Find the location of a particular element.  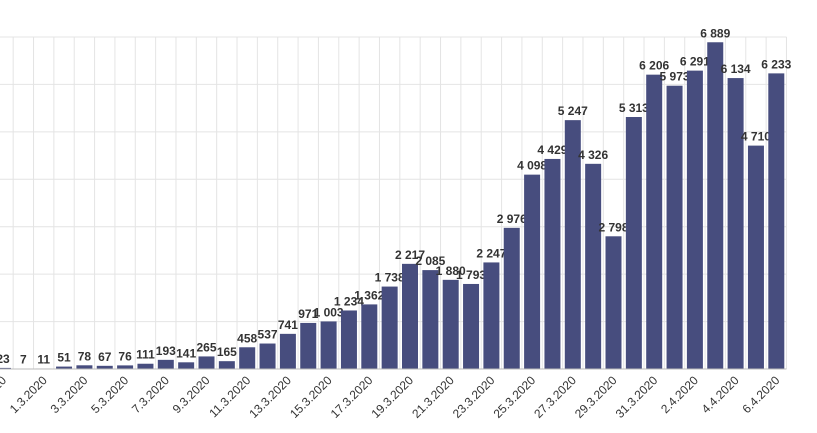

value-label: 23 is located at coordinates (5, 359).